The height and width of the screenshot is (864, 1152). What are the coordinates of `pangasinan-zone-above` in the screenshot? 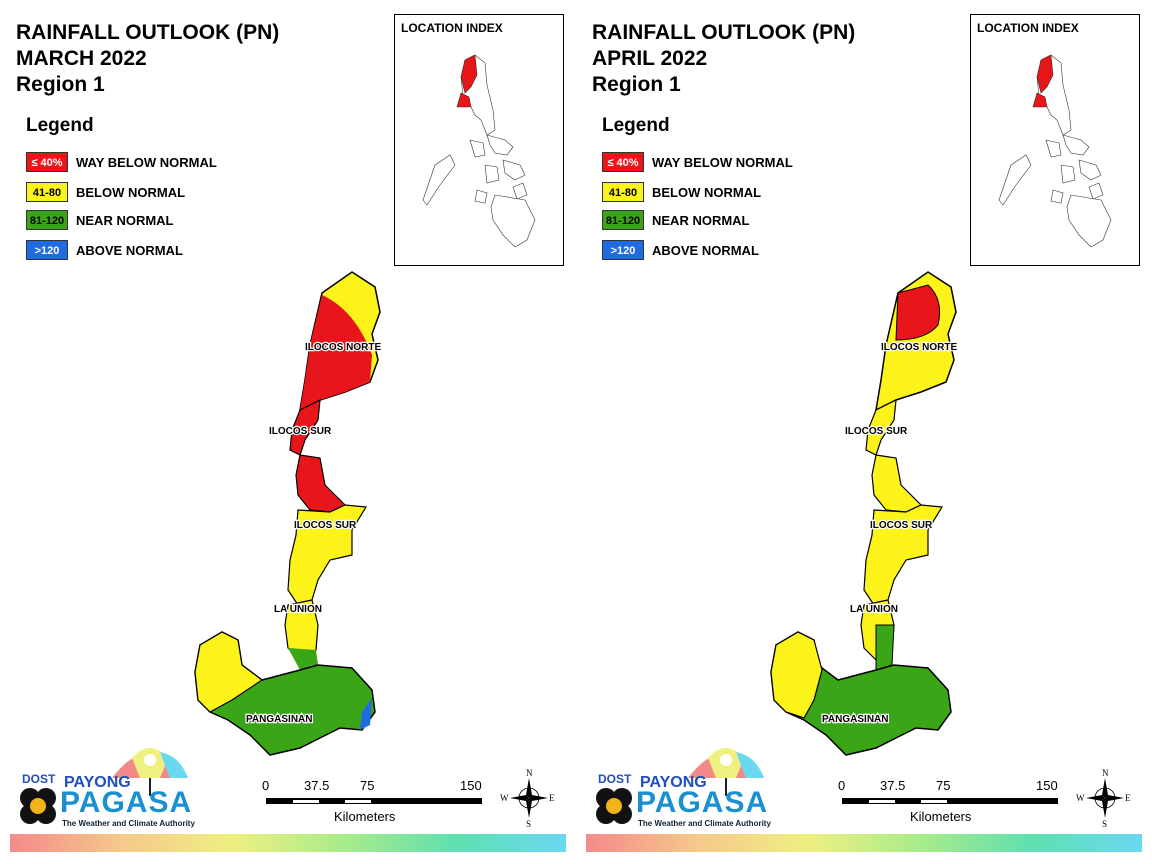 It's located at (366, 714).